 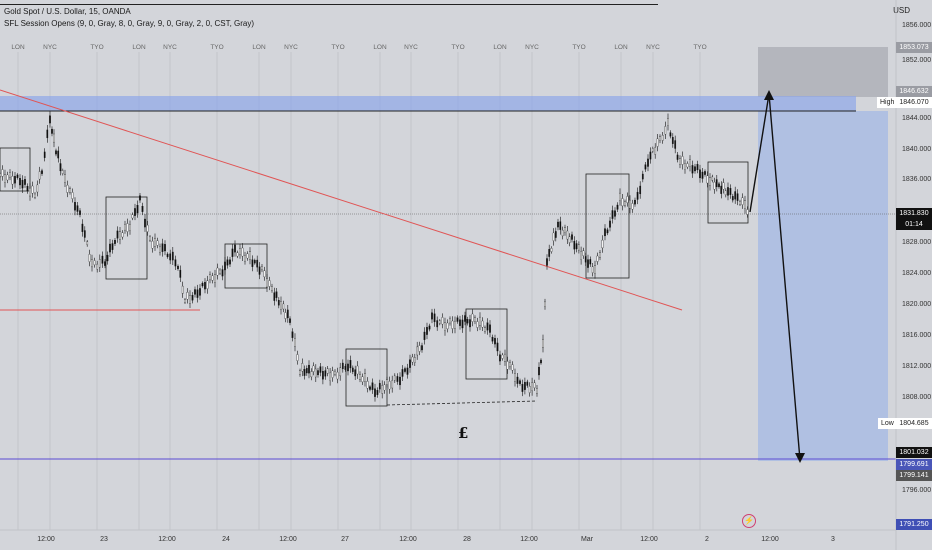 I want to click on currency-label: USD, so click(x=901, y=10).